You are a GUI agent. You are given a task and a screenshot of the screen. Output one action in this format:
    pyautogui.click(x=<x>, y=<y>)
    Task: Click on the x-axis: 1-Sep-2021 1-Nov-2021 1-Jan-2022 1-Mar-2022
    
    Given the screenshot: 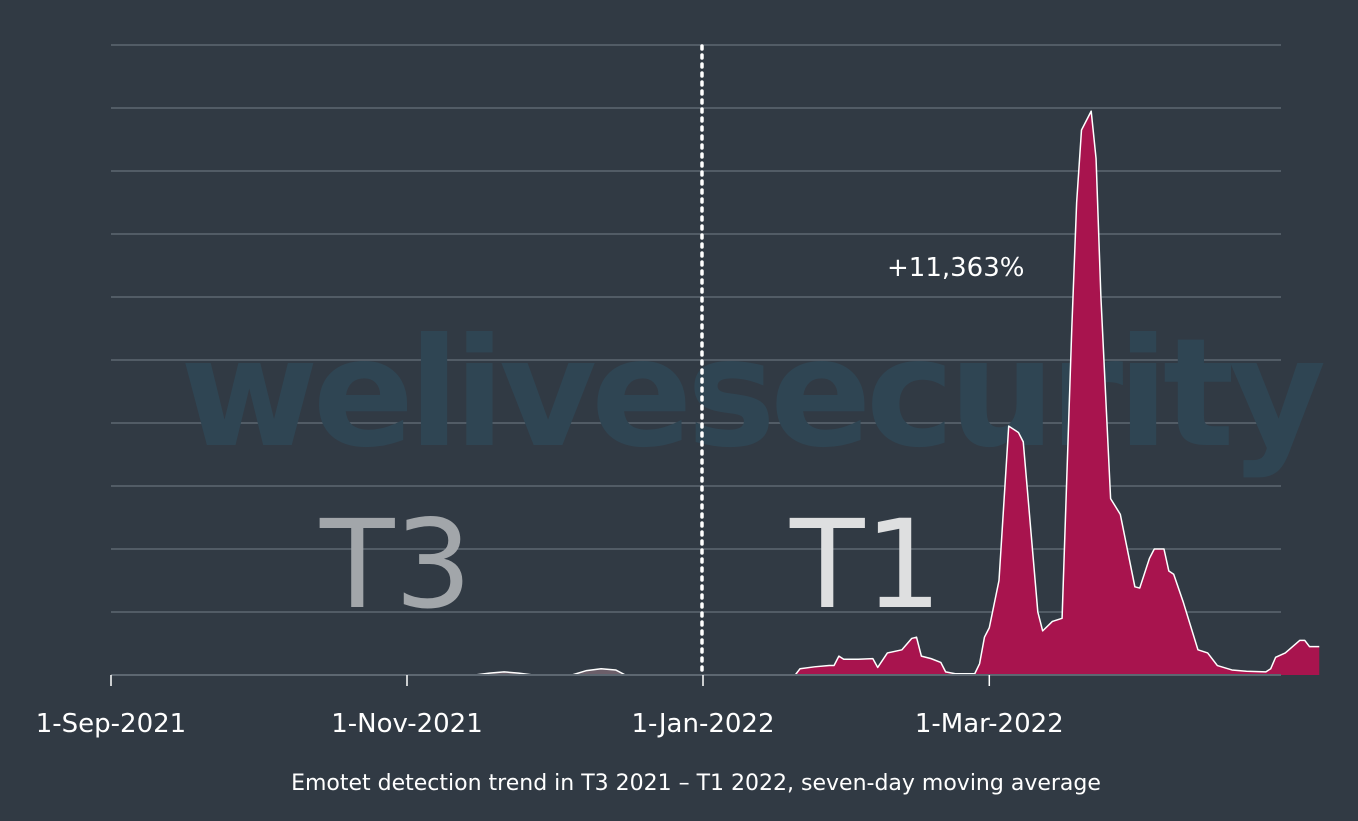 What is the action you would take?
    pyautogui.click(x=658, y=706)
    